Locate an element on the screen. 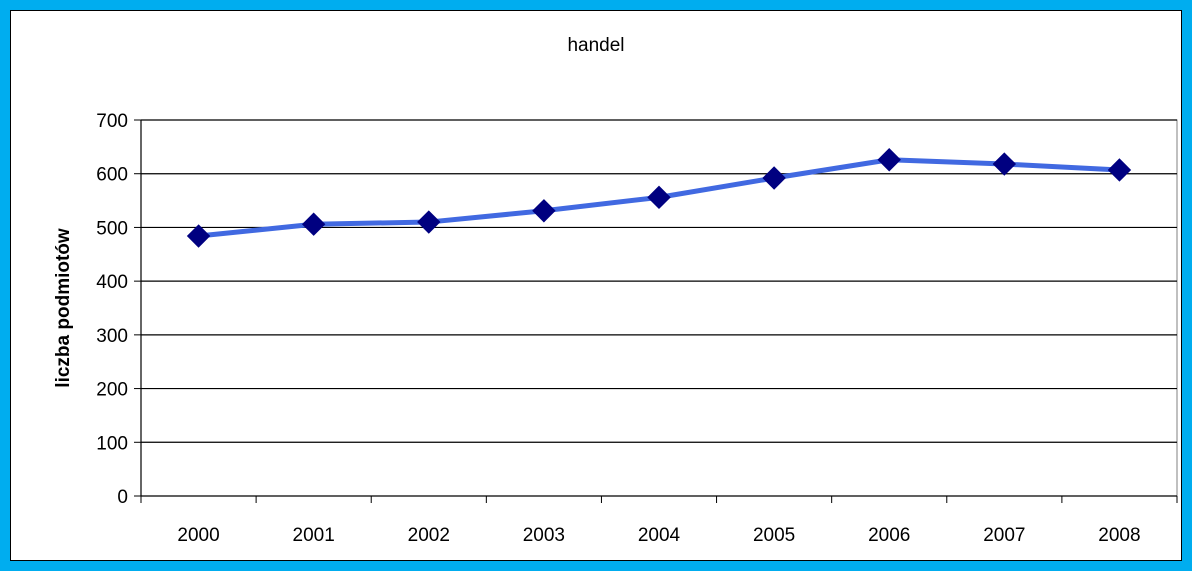  x-tick-label: 2006 is located at coordinates (889, 535).